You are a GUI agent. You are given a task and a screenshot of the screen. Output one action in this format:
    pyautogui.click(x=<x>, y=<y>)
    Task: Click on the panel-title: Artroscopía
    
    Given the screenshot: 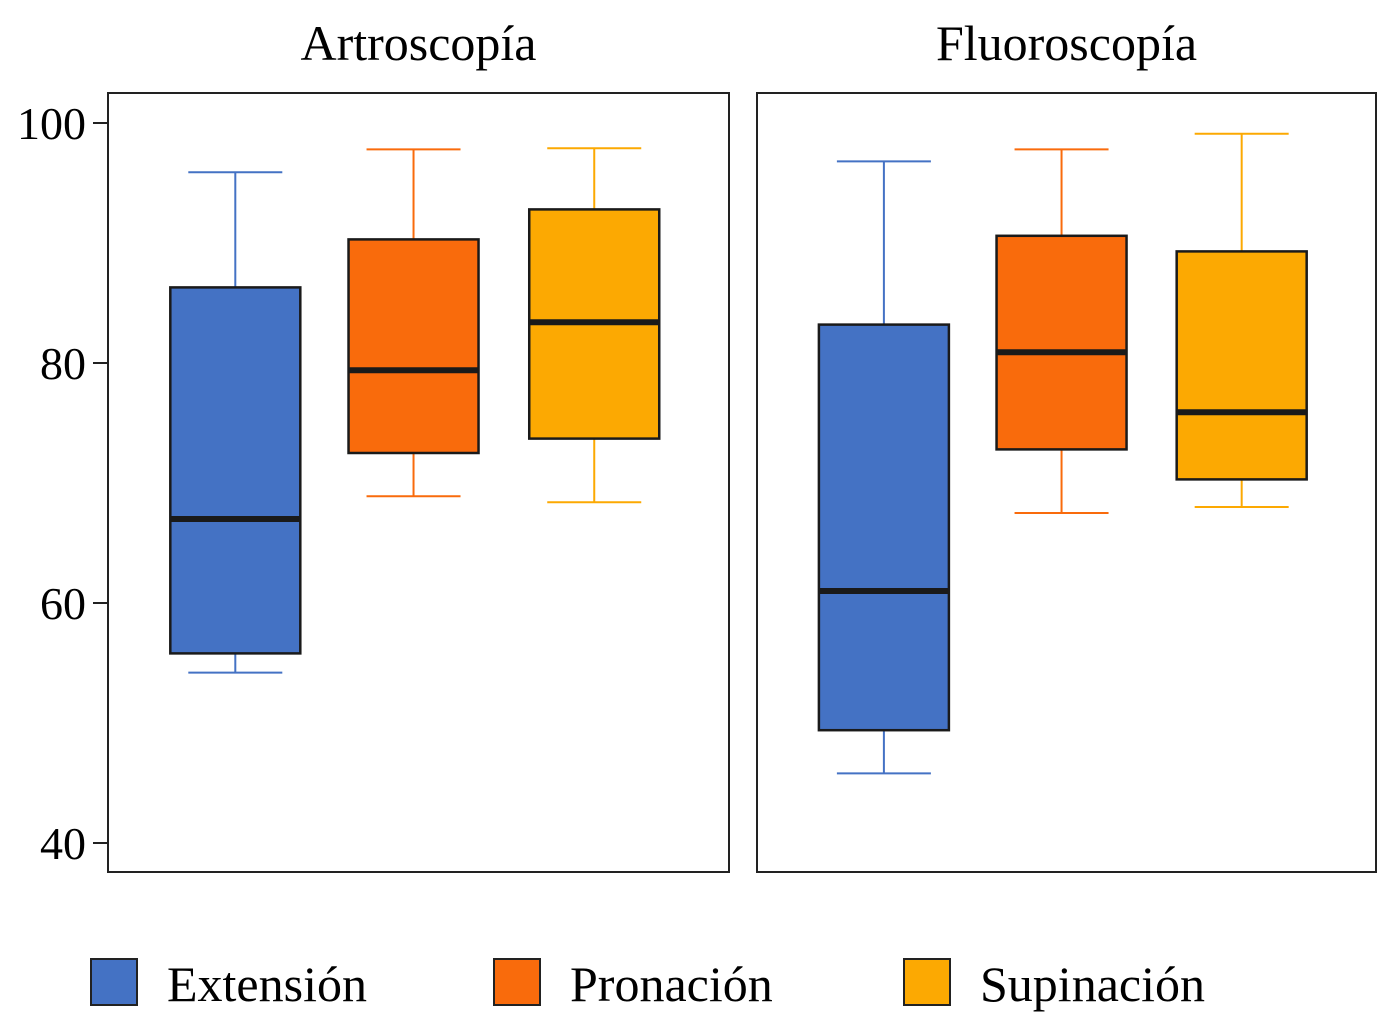 What is the action you would take?
    pyautogui.click(x=418, y=43)
    